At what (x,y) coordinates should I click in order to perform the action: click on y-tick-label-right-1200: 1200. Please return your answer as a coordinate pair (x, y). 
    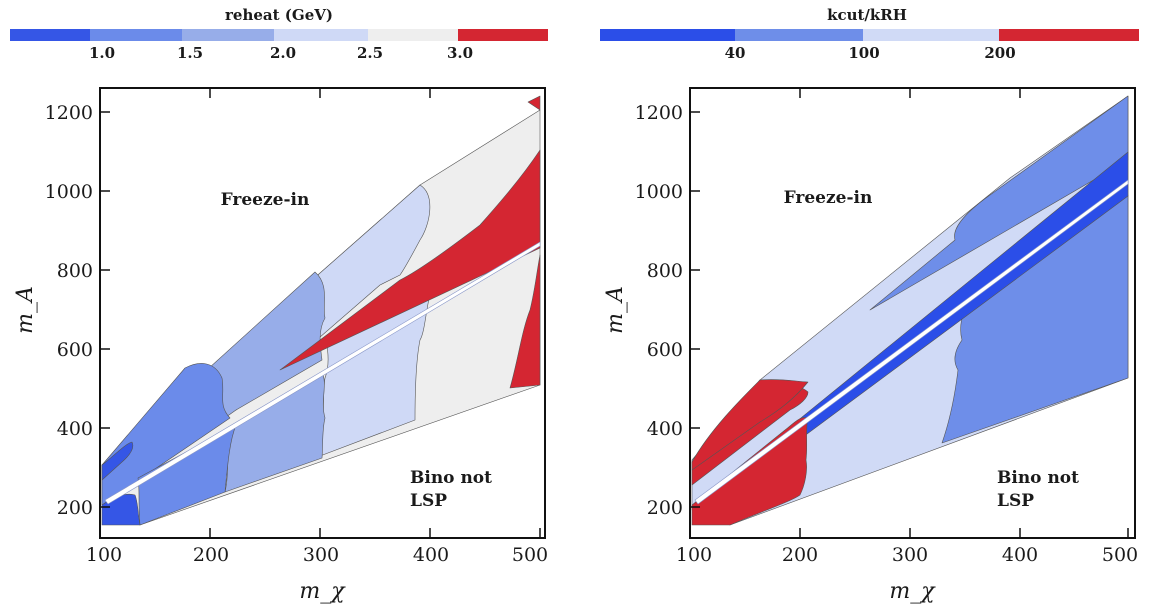
    Looking at the image, I should click on (659, 113).